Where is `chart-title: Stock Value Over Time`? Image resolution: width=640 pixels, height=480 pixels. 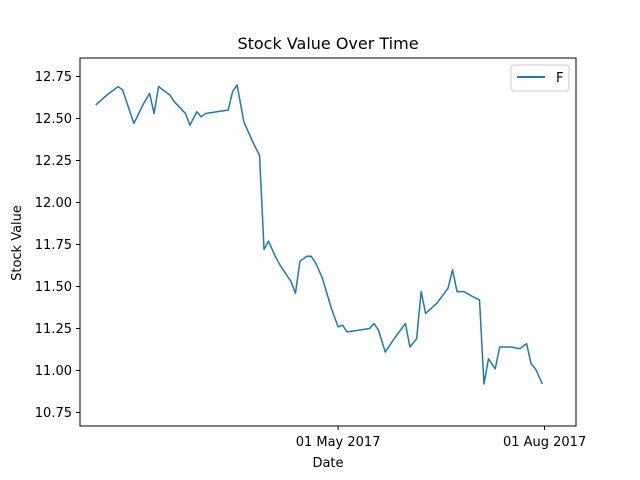 chart-title: Stock Value Over Time is located at coordinates (327, 43).